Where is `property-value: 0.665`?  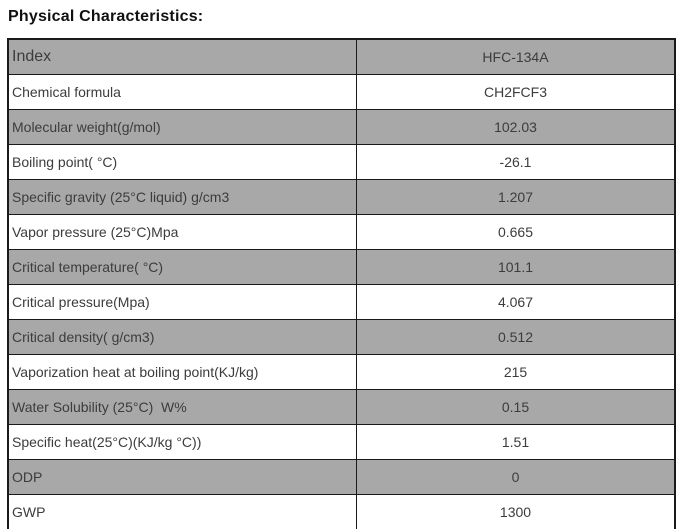 property-value: 0.665 is located at coordinates (516, 232).